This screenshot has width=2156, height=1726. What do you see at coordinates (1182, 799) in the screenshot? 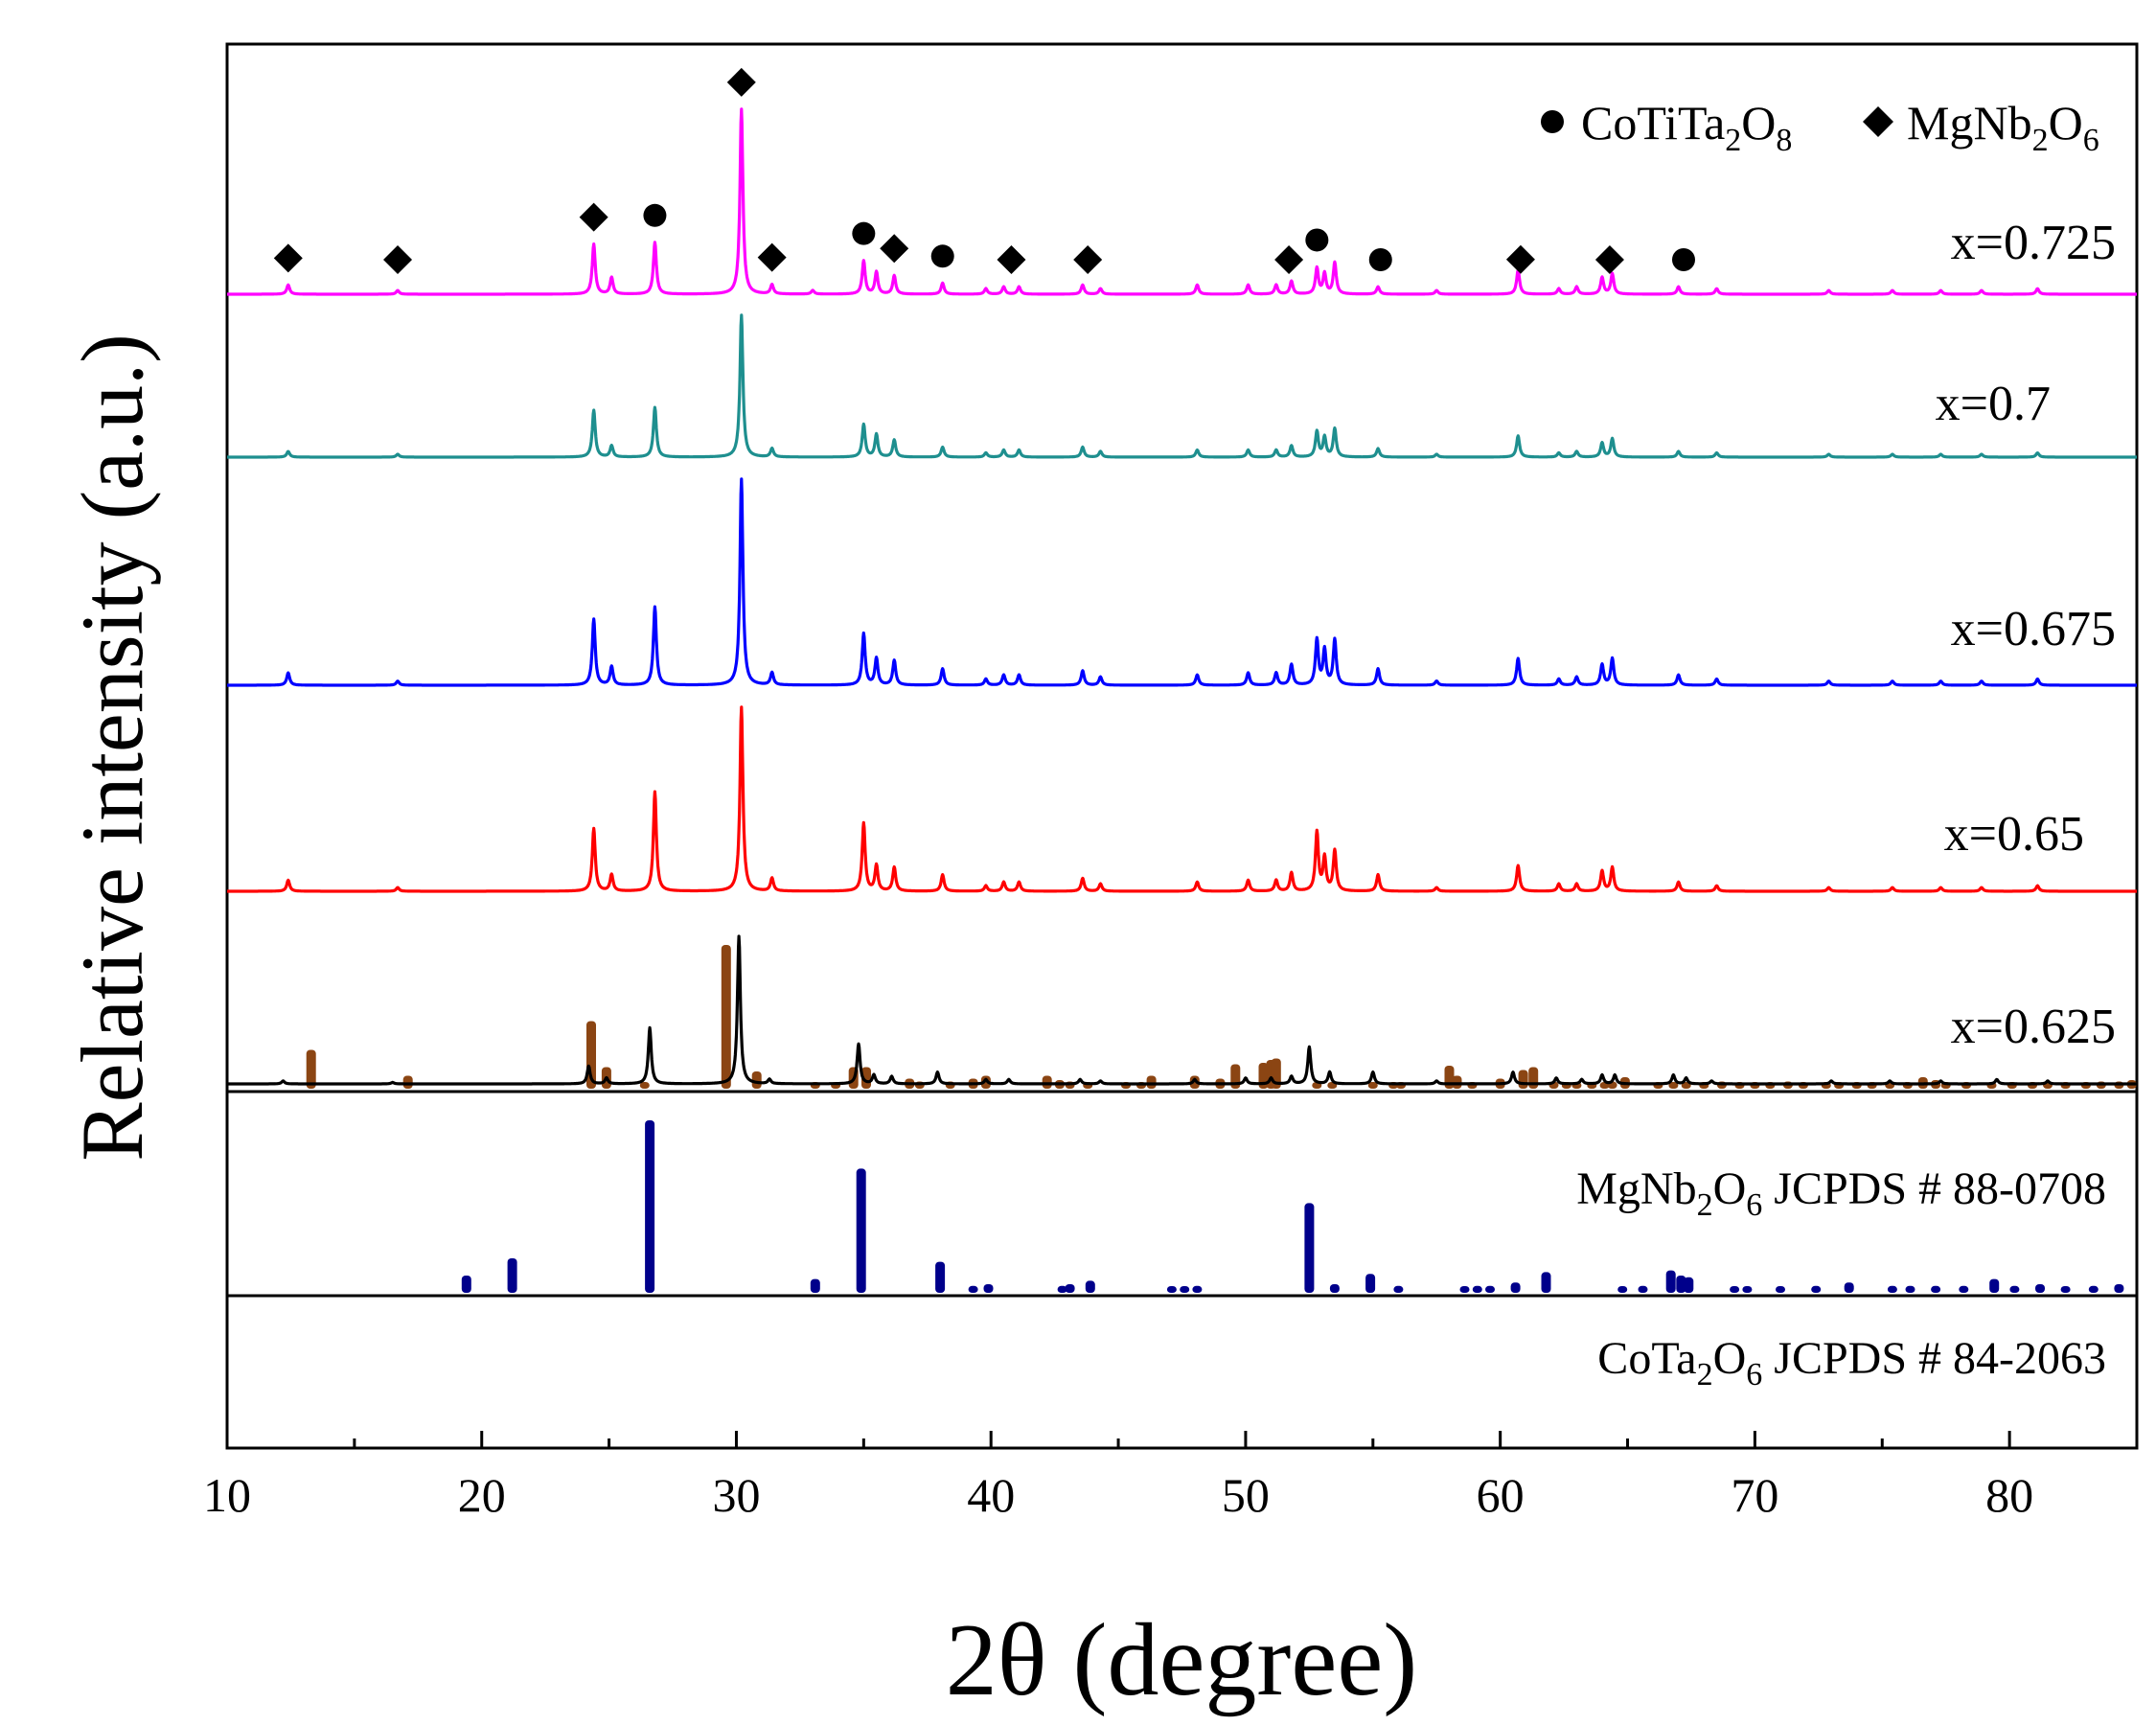
I see `series-line-x065` at bounding box center [1182, 799].